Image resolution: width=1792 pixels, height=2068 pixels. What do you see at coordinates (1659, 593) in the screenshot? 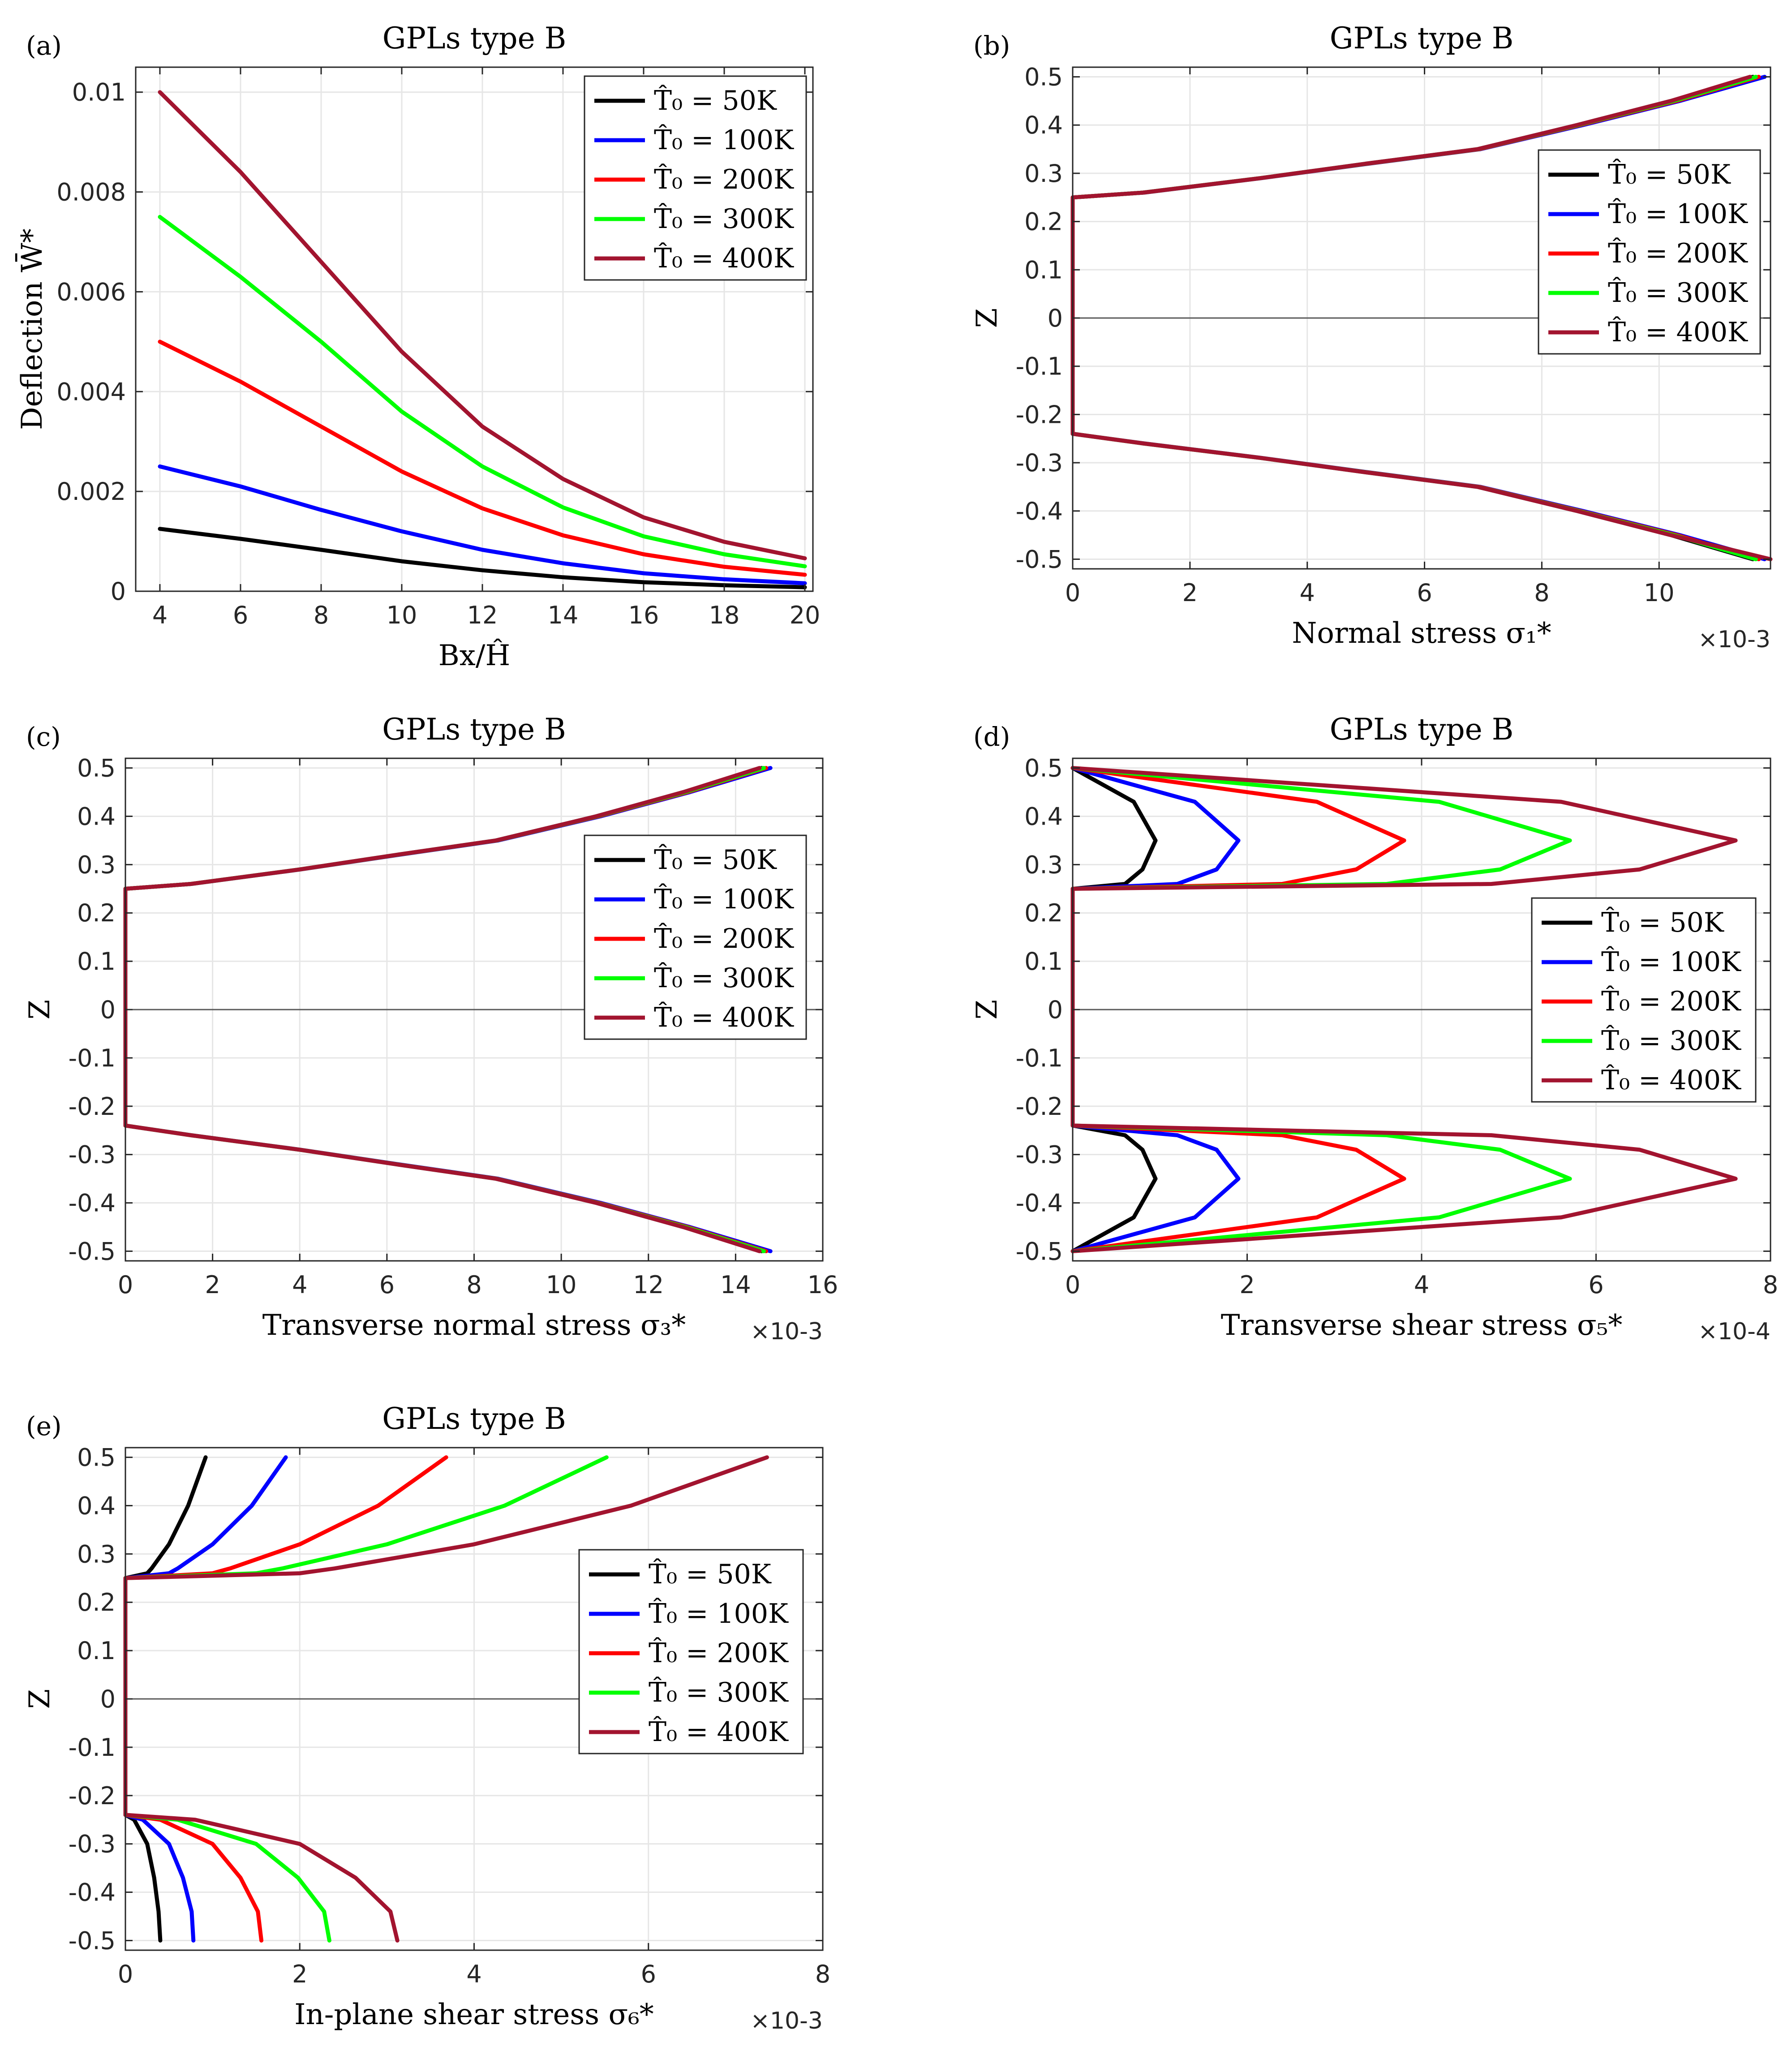
I see `x-tick-label: 10` at bounding box center [1659, 593].